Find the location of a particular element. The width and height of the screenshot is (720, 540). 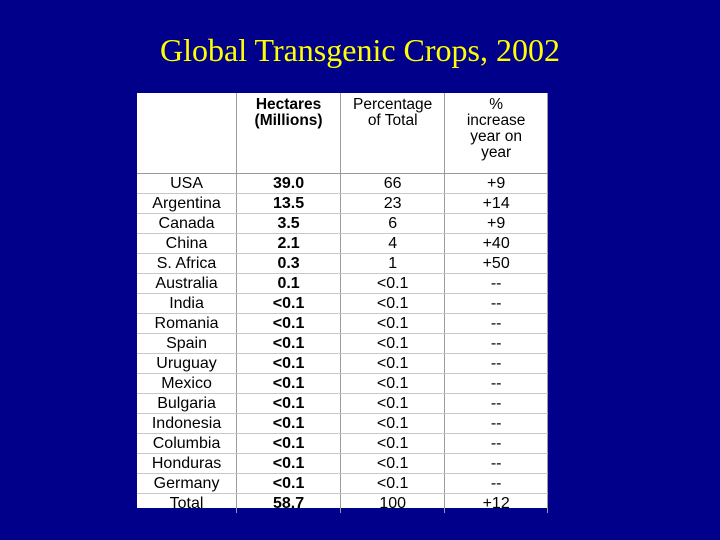

table-row: Canada 3.5 6 +9 is located at coordinates (342, 223).